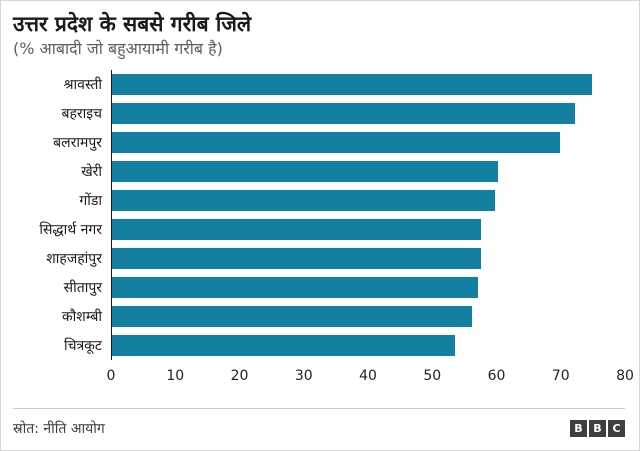 The height and width of the screenshot is (451, 640). I want to click on category-label: खेरी, so click(91, 172).